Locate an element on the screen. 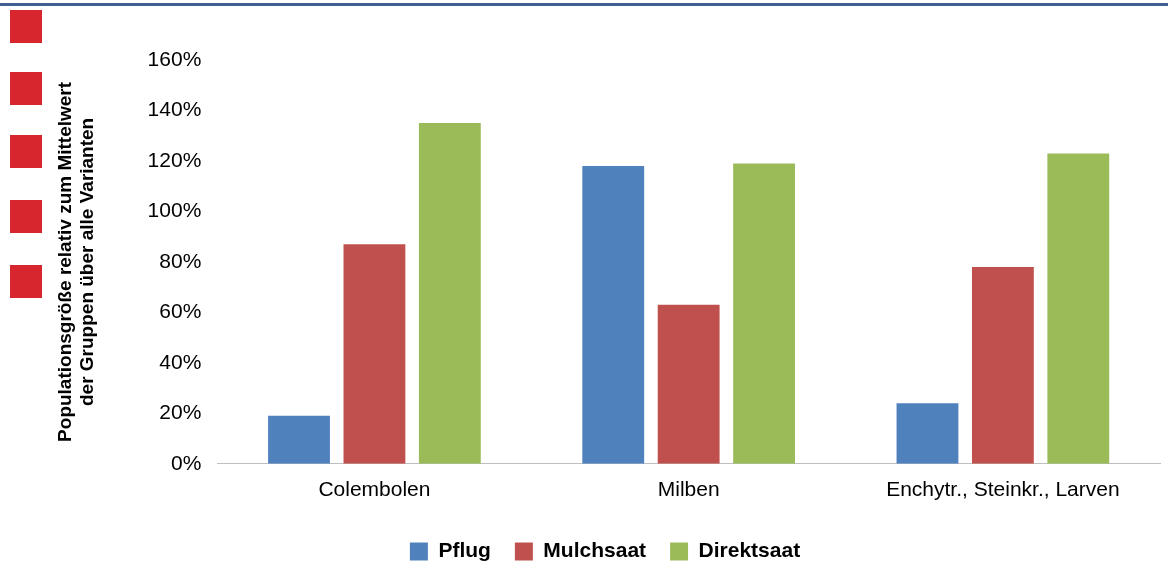 Image resolution: width=1168 pixels, height=572 pixels. legend-label: Pflug is located at coordinates (464, 550).